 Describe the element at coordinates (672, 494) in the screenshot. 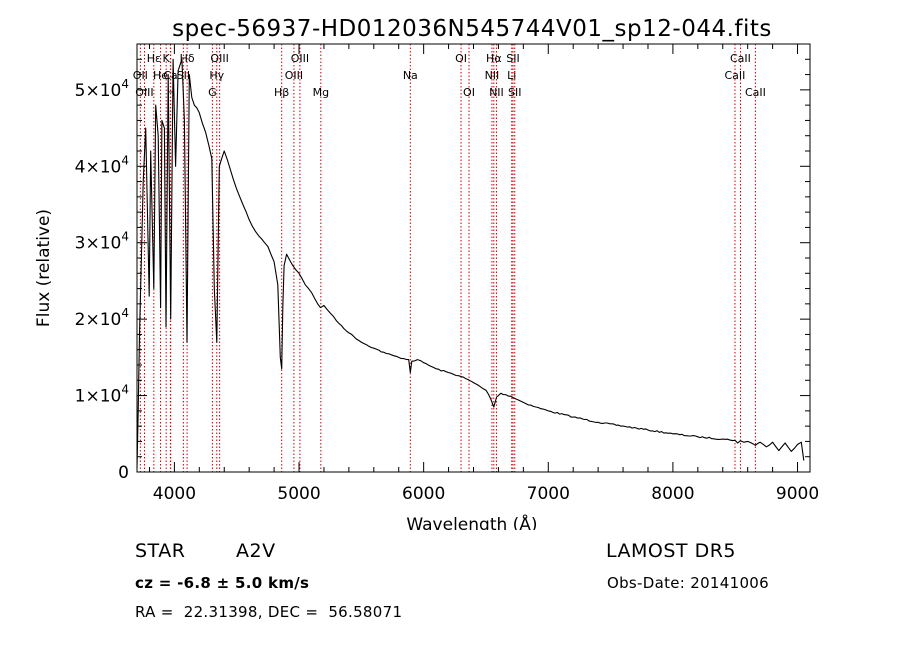

I see `x-tick-label: 8000` at that location.